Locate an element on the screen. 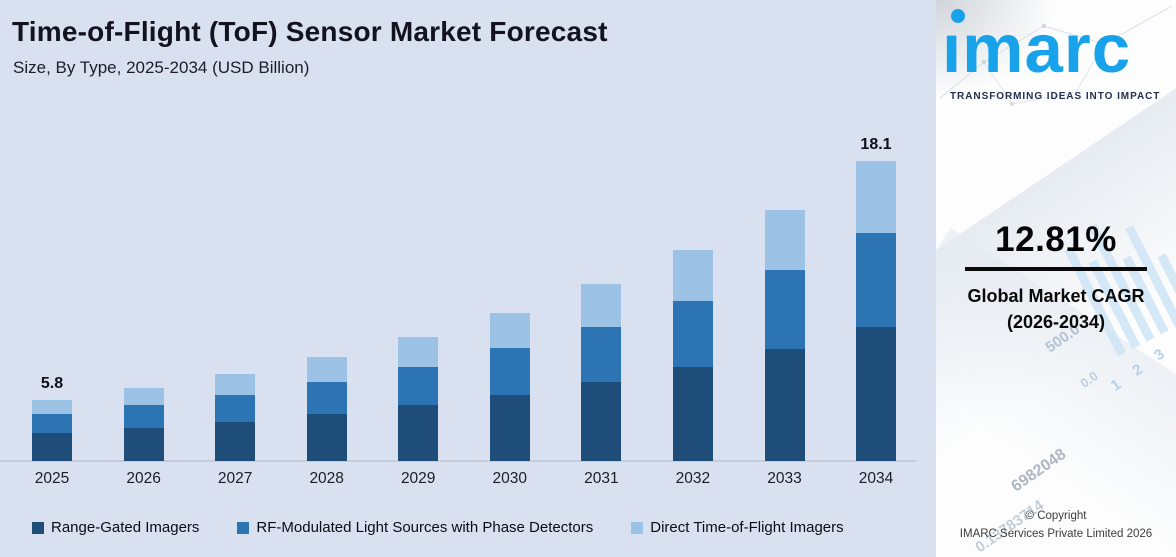 The height and width of the screenshot is (557, 1176). bar-segment-2030-series1 is located at coordinates (509, 371).